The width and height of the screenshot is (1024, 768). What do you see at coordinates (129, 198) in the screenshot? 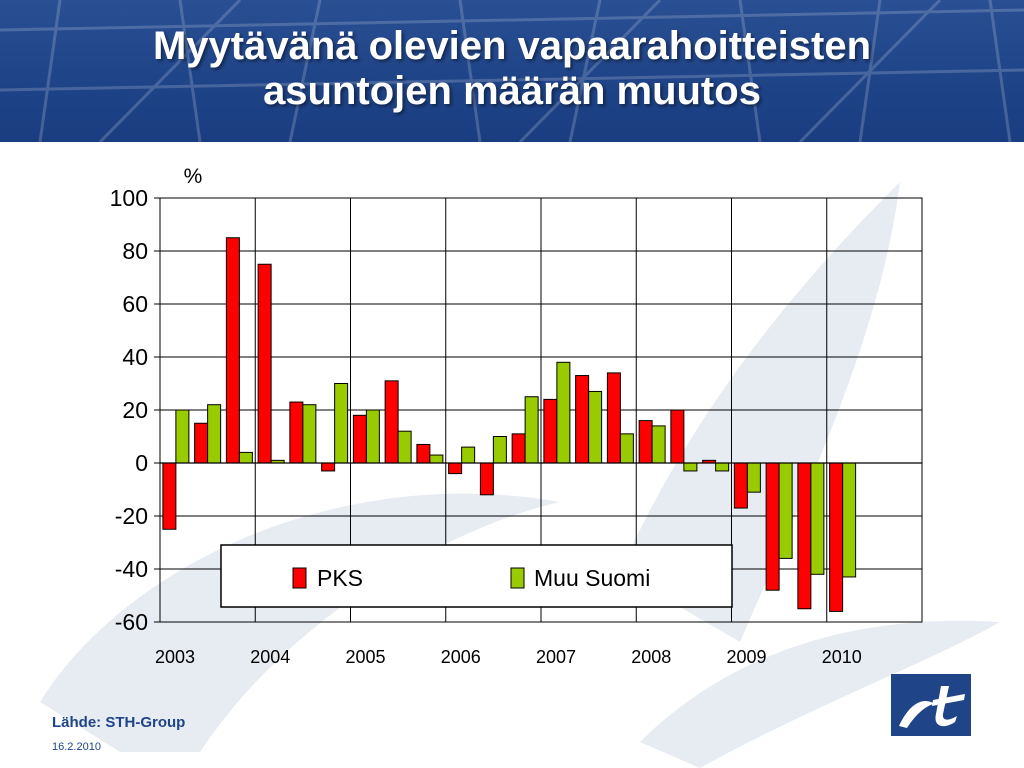
I see `y-tick-label: 100` at bounding box center [129, 198].